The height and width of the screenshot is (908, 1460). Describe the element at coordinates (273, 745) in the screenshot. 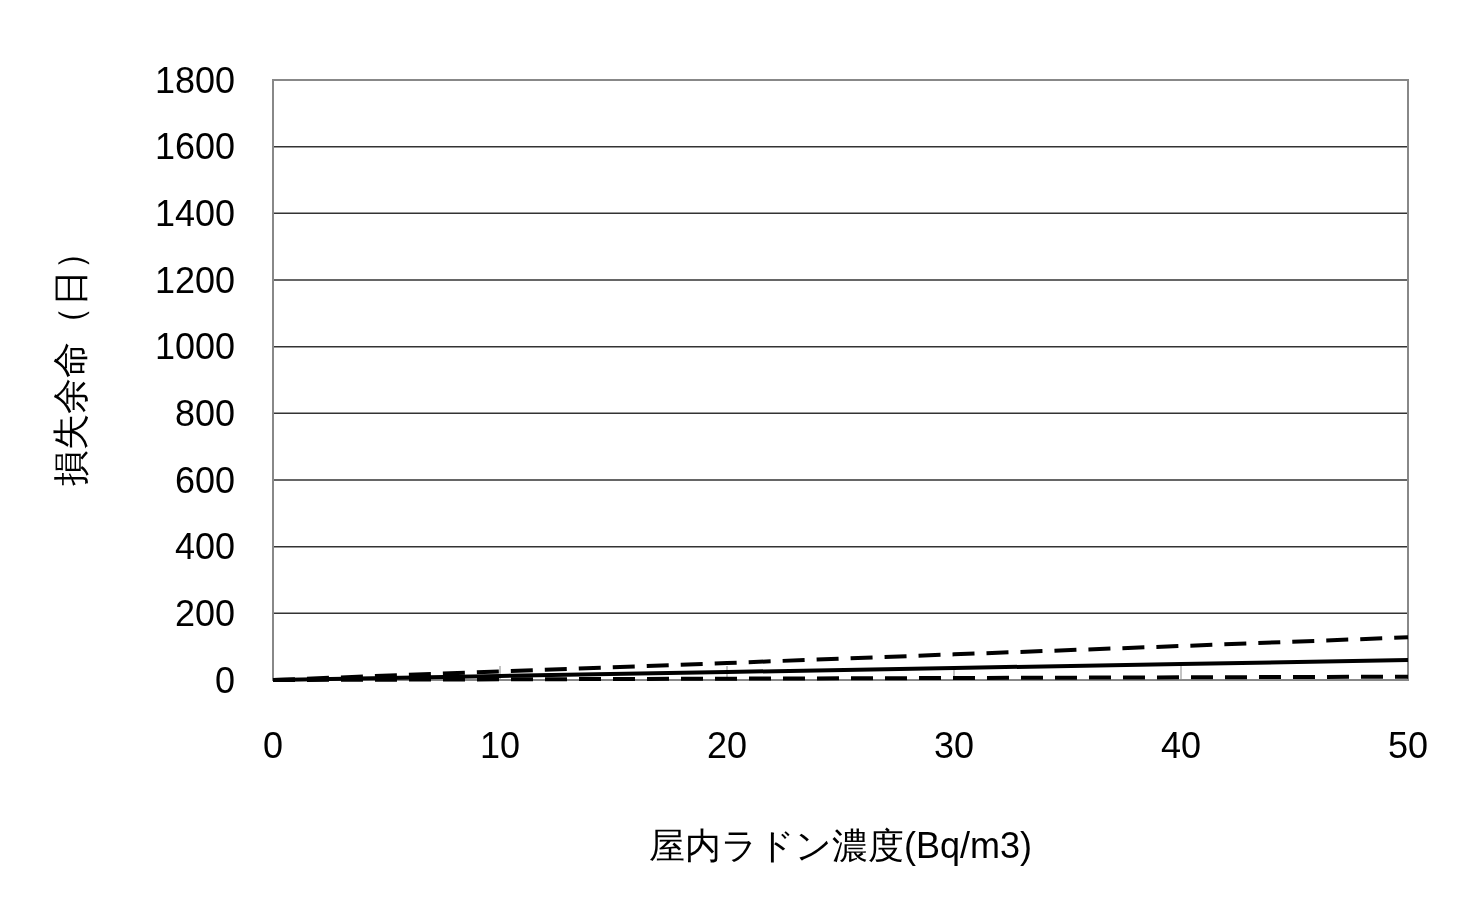

I see `x-tick-label: 0` at that location.